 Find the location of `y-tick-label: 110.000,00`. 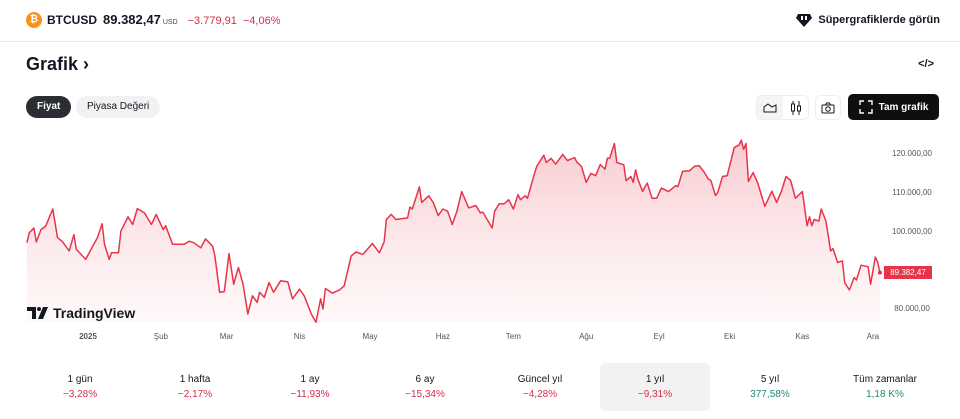

y-tick-label: 110.000,00 is located at coordinates (912, 192).